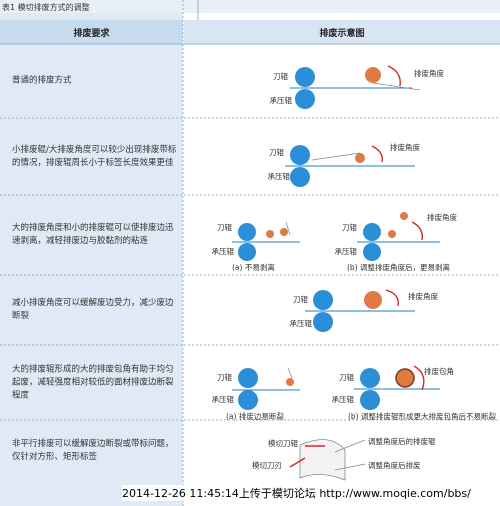 Image resolution: width=500 pixels, height=506 pixels. I want to click on requirement-text: 减小排废角度可以缓解废边受力，减少废边断裂, so click(93, 309).